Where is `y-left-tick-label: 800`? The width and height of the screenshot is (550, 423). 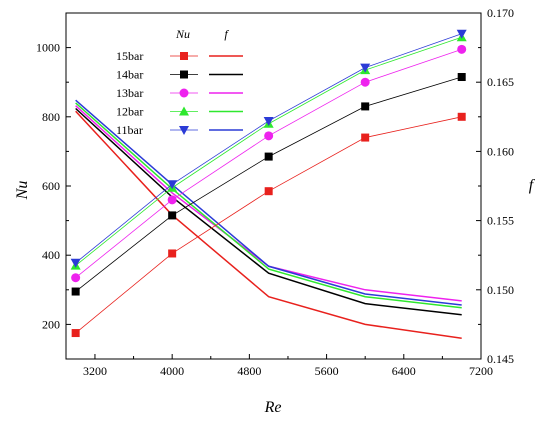
y-left-tick-label: 800 is located at coordinates (51, 117).